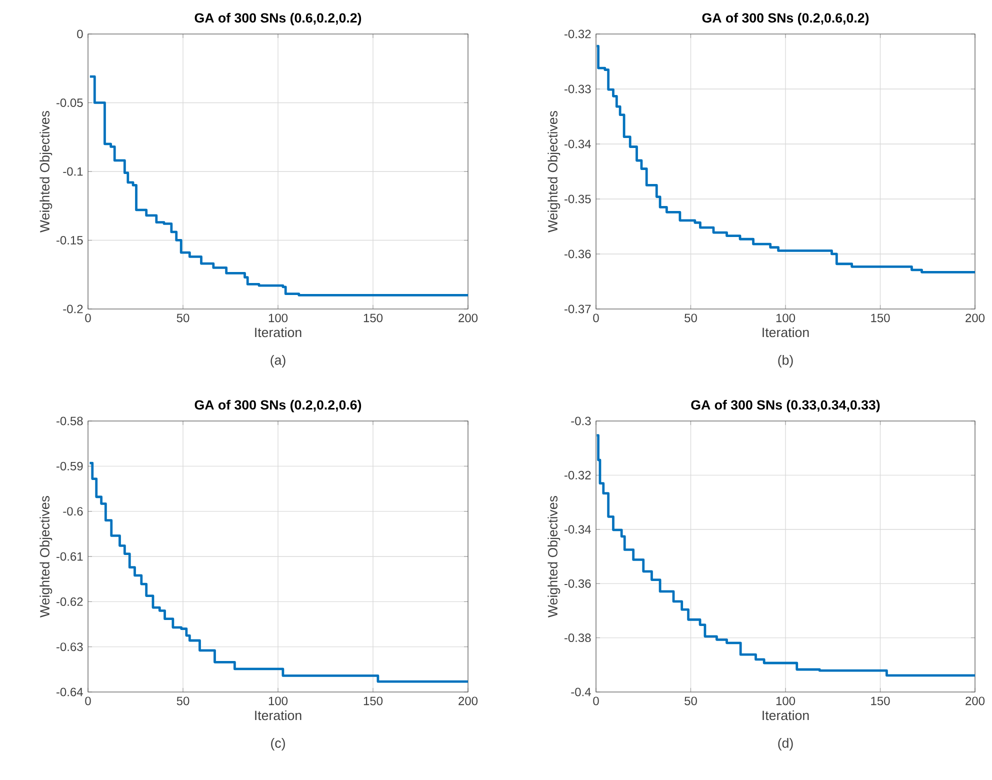 This screenshot has width=992, height=780. Describe the element at coordinates (73, 511) in the screenshot. I see `y-tick-label: -0.6` at that location.